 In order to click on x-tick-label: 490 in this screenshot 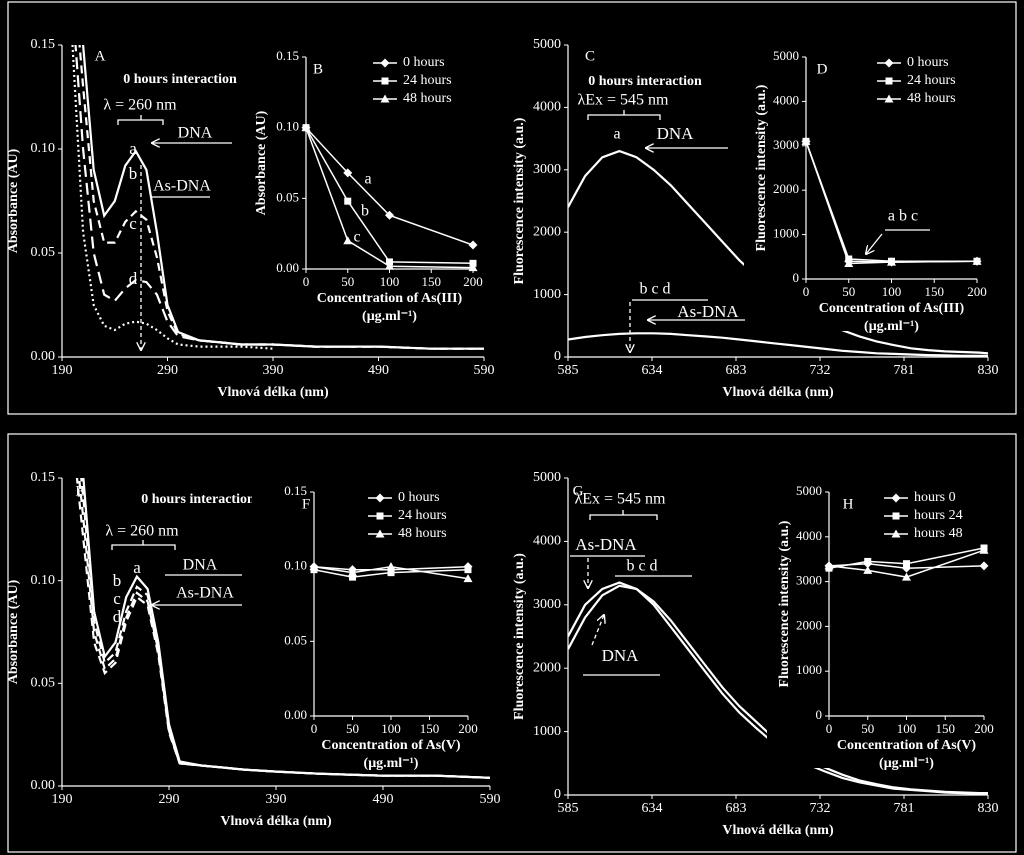, I will do `click(378, 370)`.